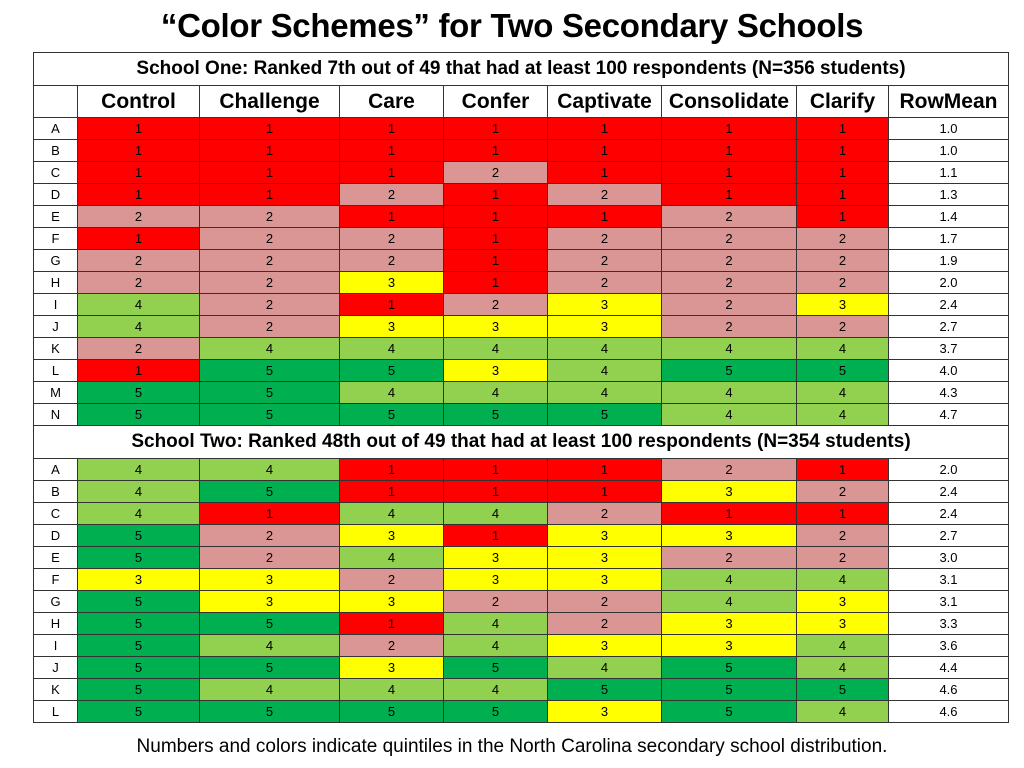 The image size is (1024, 768). What do you see at coordinates (521, 238) in the screenshot?
I see `table-row: F 1 2 2 1 2 2 2 1.7` at bounding box center [521, 238].